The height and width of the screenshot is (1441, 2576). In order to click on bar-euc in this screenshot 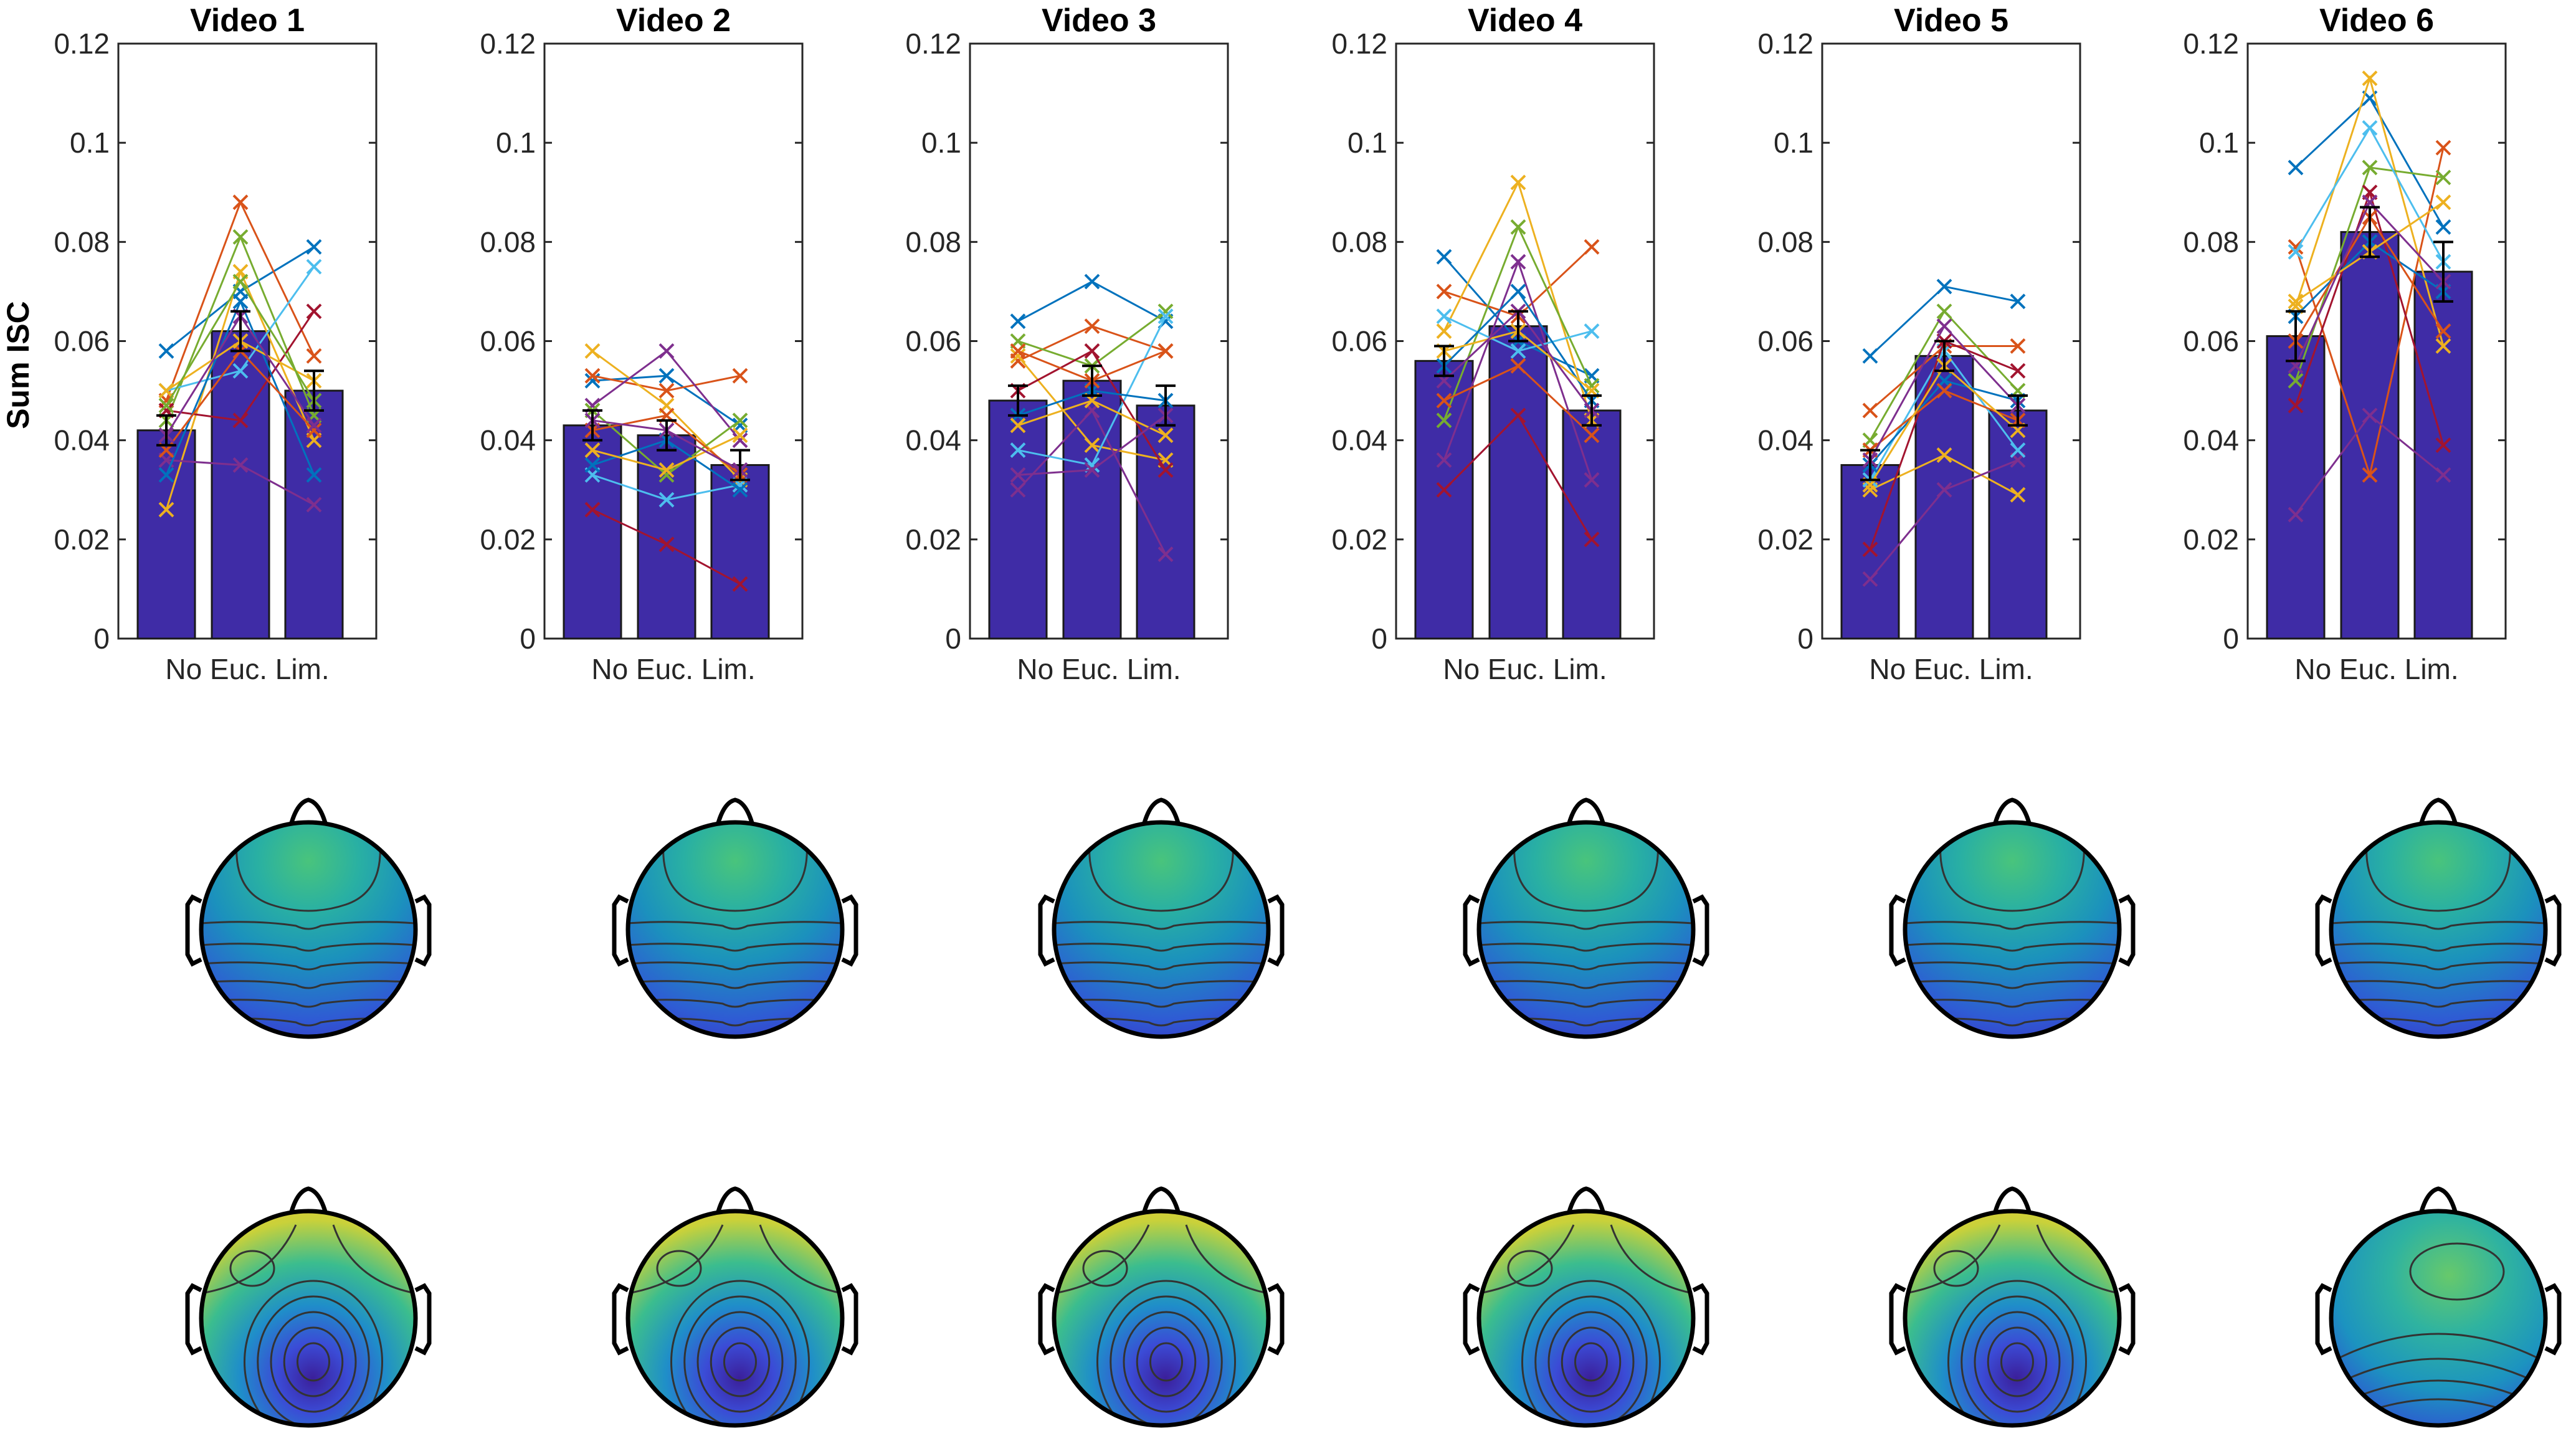, I will do `click(1518, 483)`.